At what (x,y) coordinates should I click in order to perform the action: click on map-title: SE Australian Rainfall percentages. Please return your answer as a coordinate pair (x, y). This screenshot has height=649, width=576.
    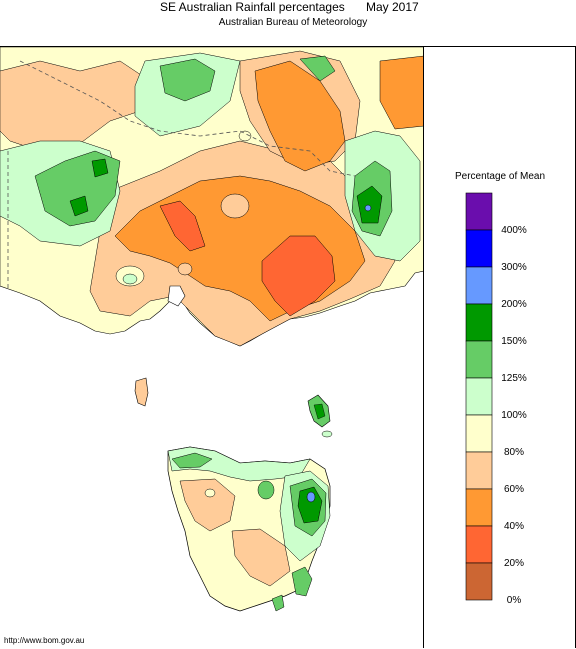
    Looking at the image, I should click on (252, 7).